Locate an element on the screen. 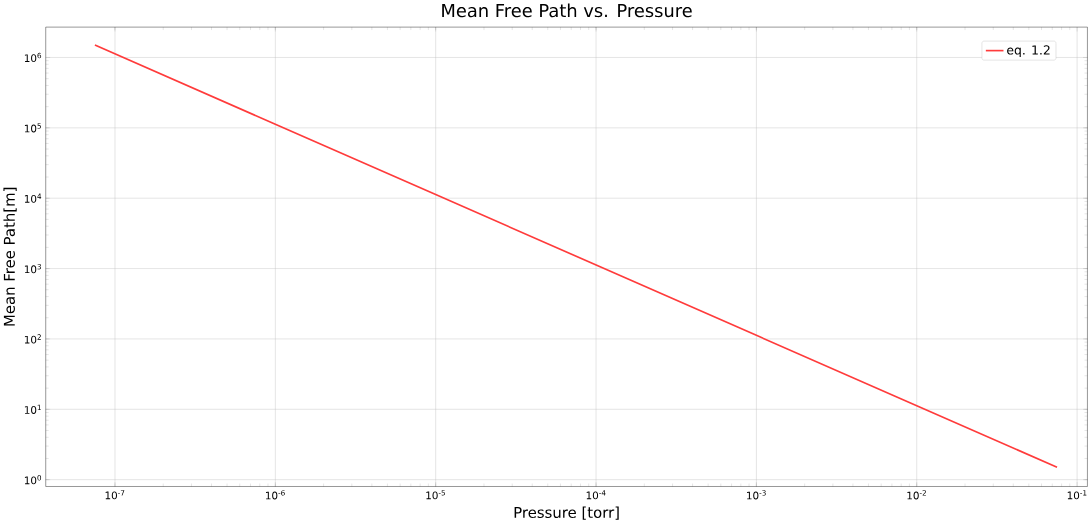  y-tick-label: 10$^{4}$ is located at coordinates (33, 198).